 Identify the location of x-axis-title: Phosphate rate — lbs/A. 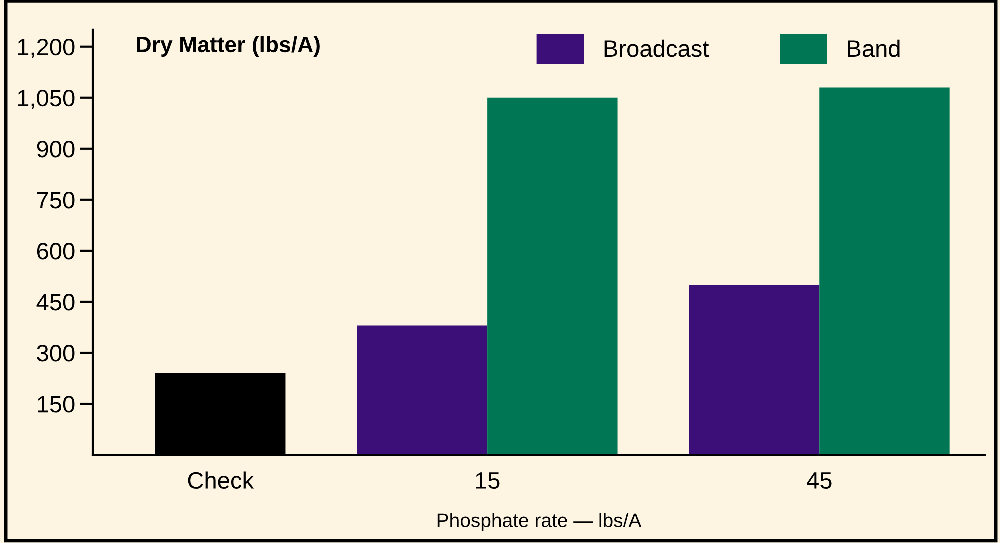
(540, 522).